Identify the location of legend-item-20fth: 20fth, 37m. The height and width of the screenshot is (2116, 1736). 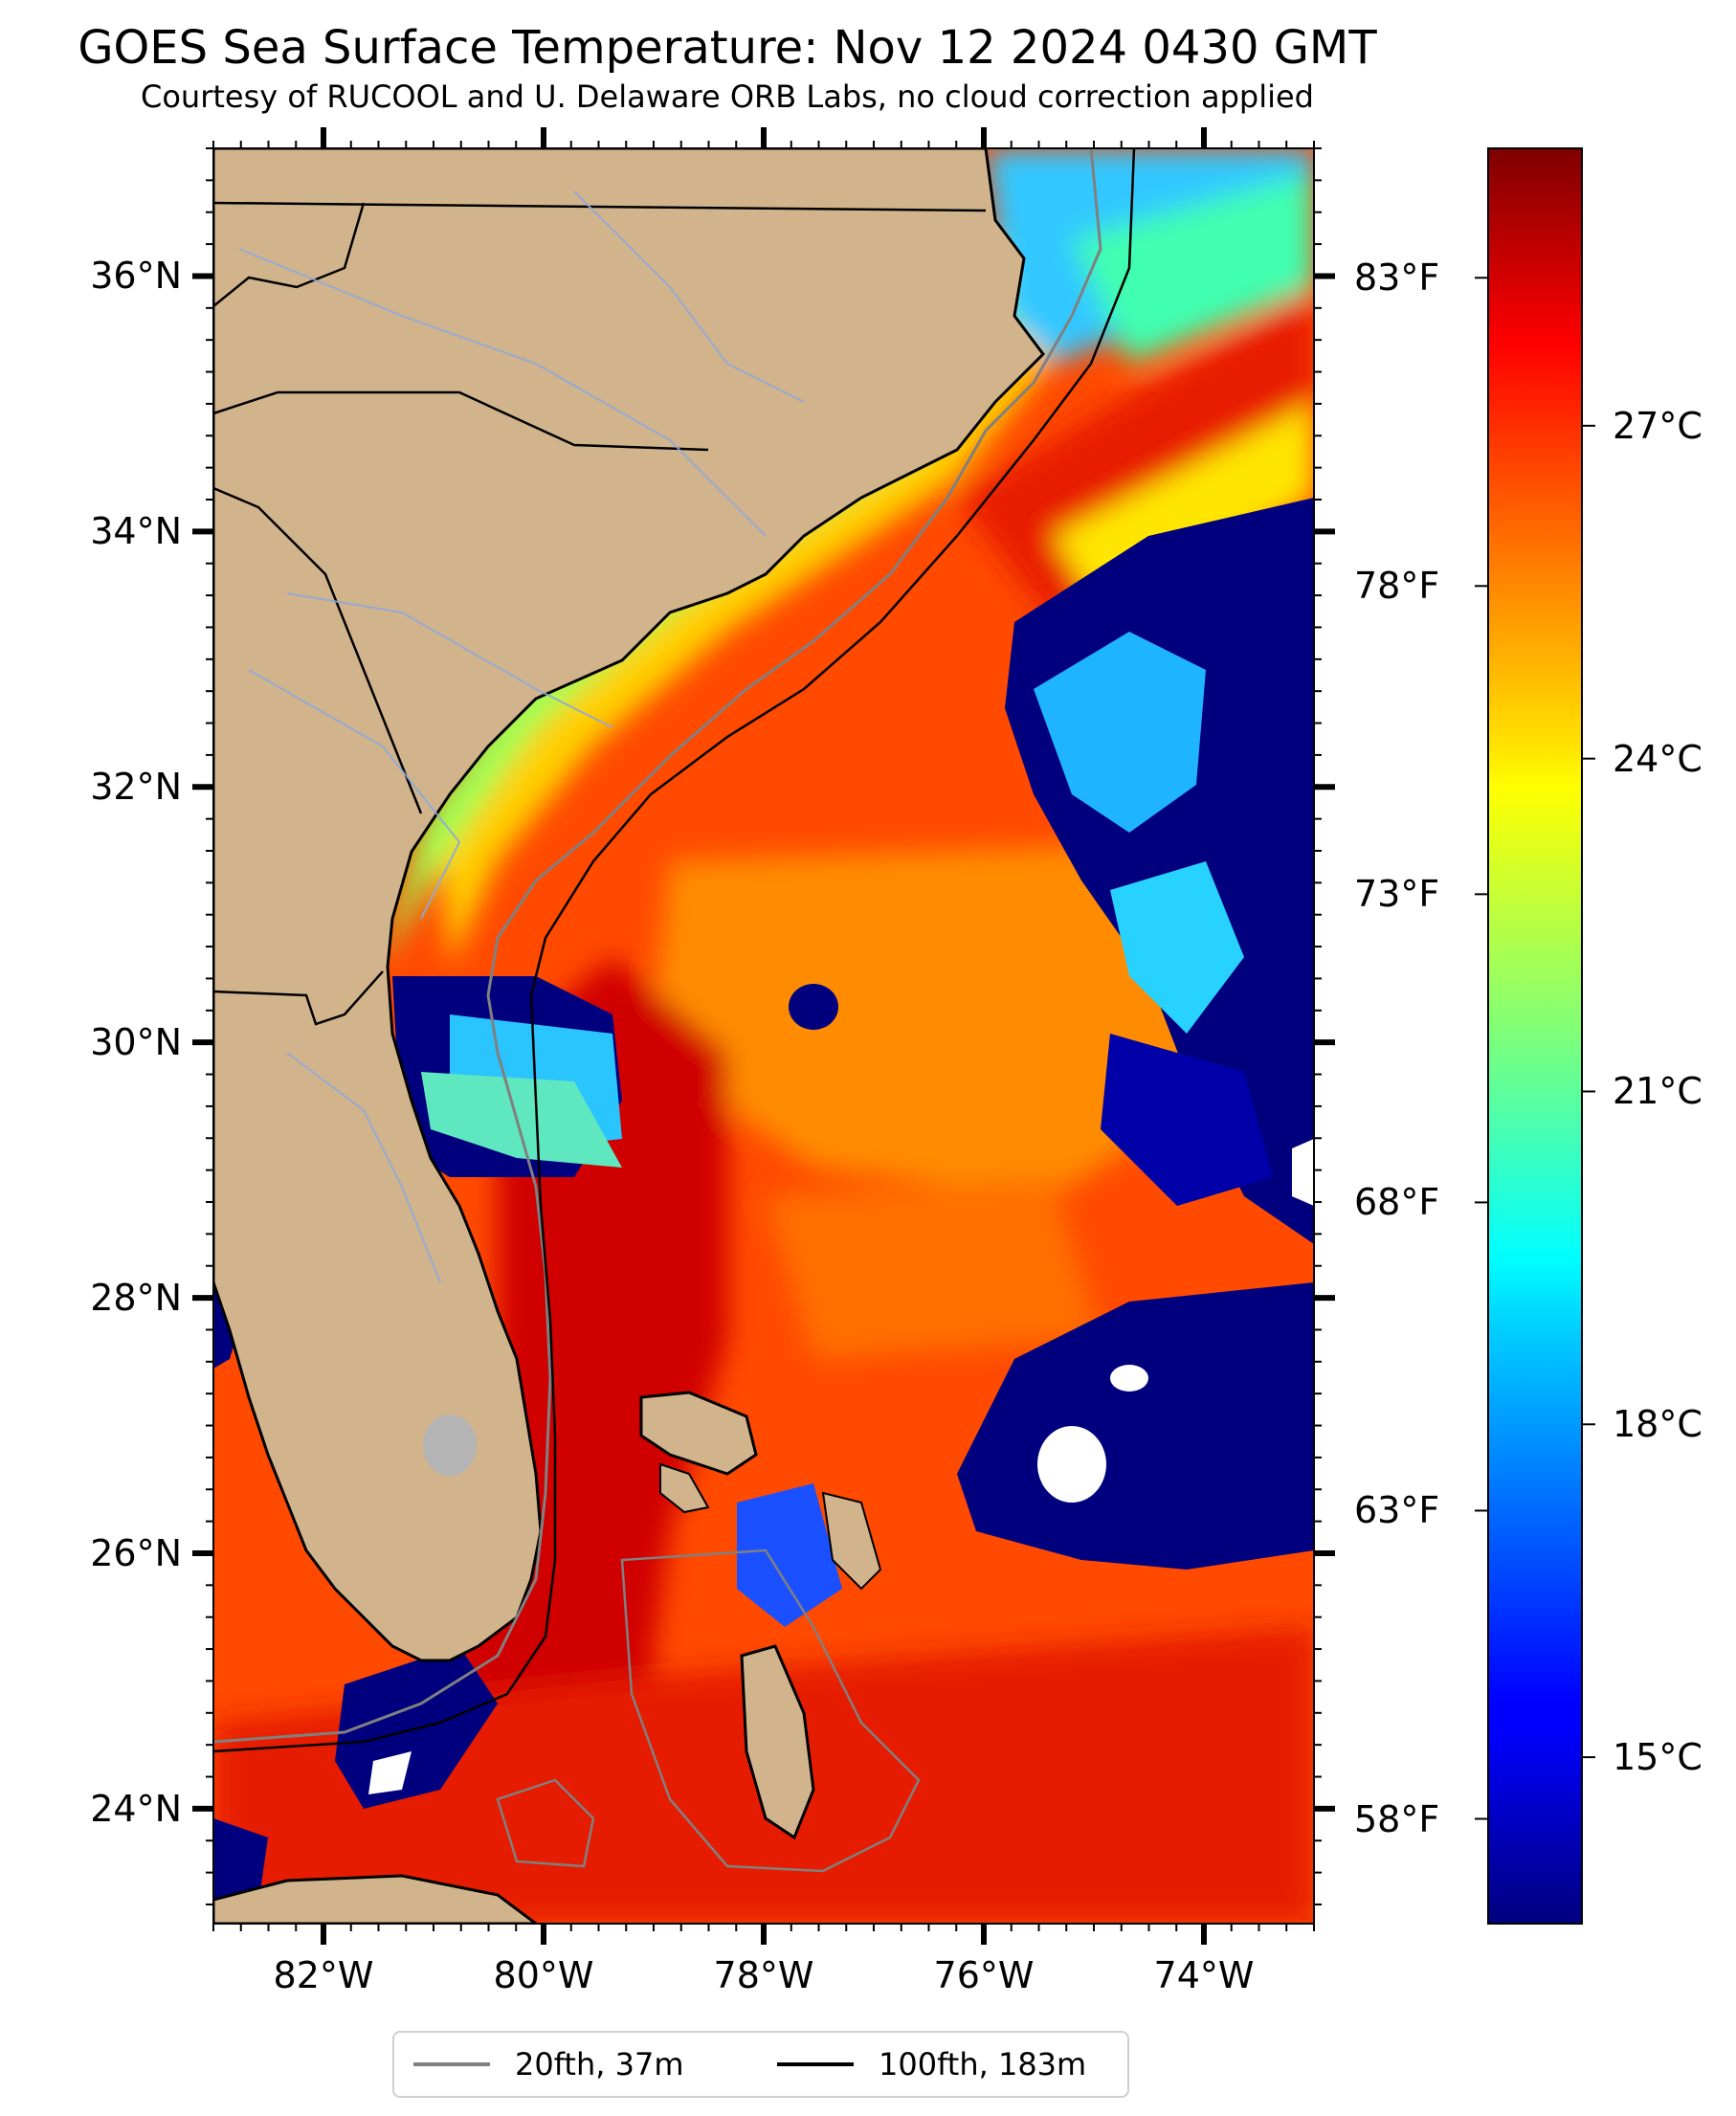
(548, 2064).